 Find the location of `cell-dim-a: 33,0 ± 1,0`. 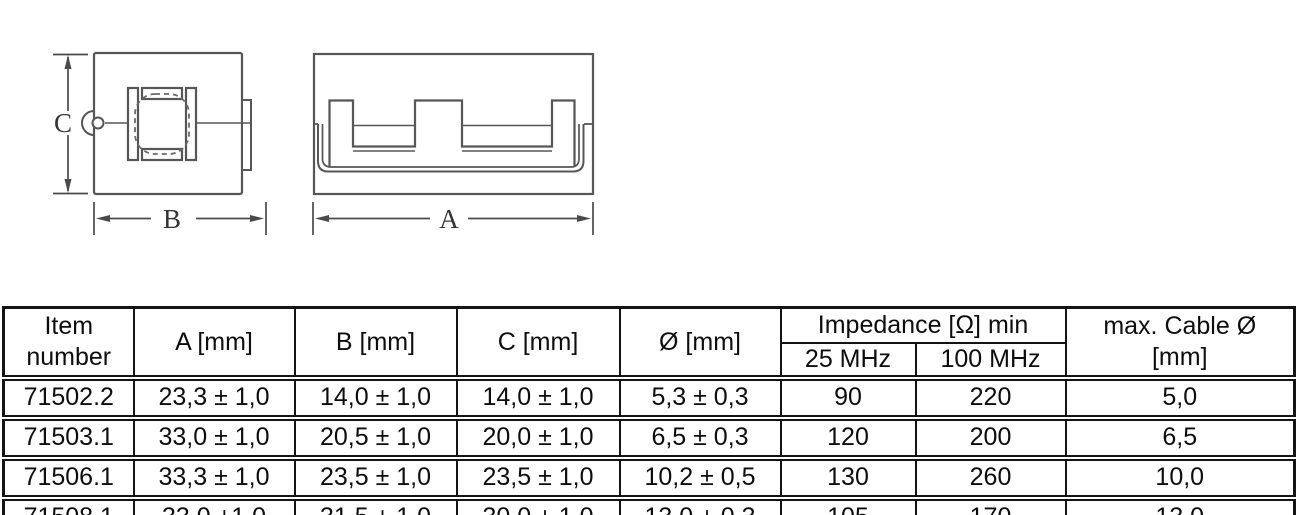

cell-dim-a: 33,0 ± 1,0 is located at coordinates (214, 436).